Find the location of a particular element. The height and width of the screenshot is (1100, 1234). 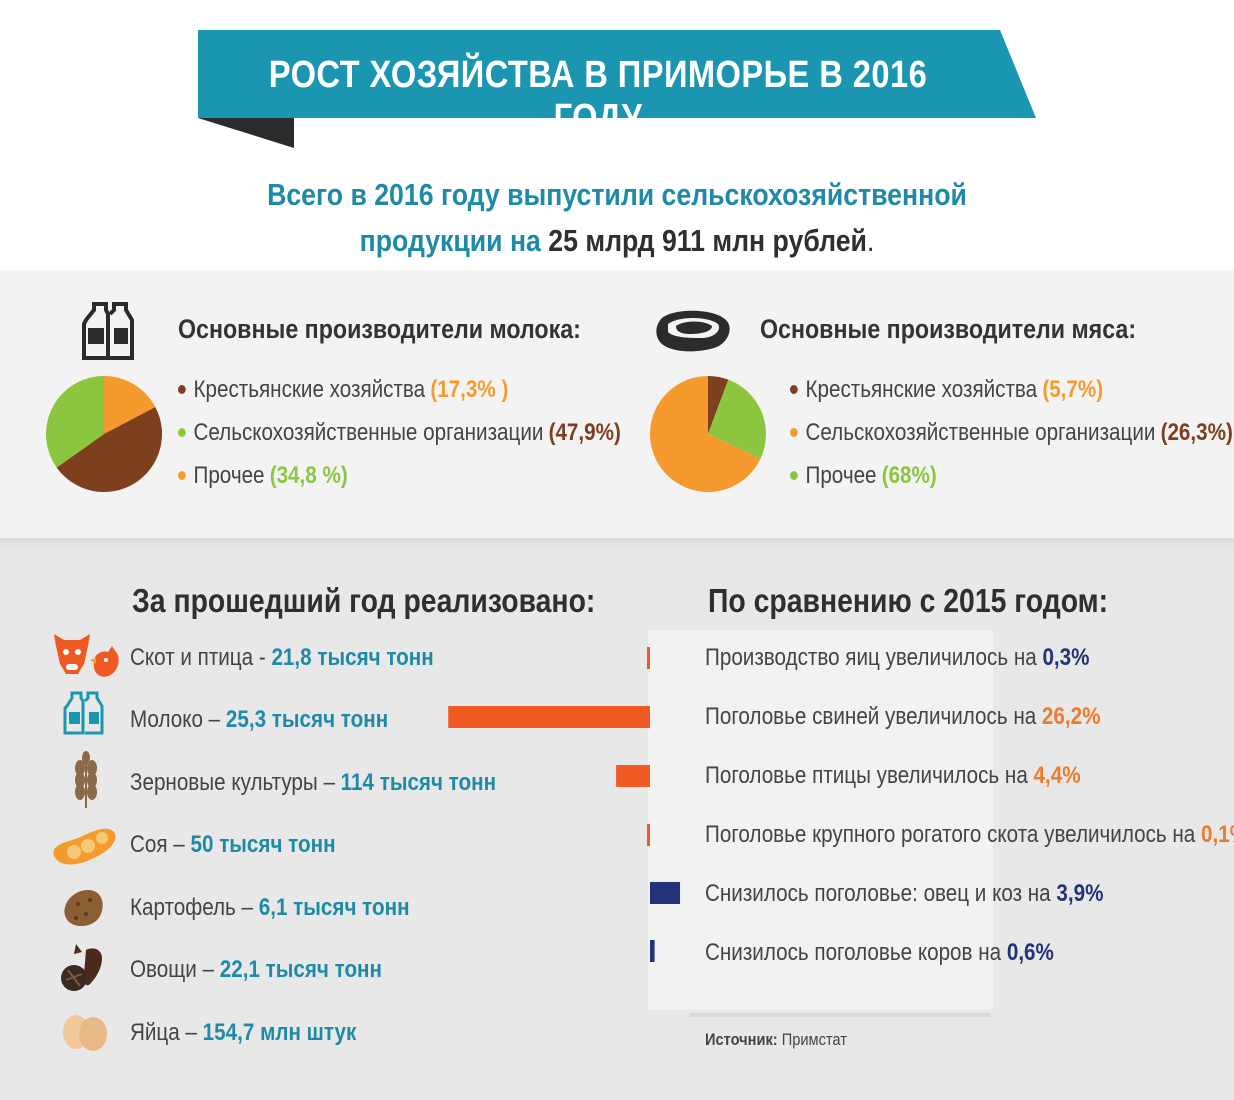

steak-icon is located at coordinates (693, 331).